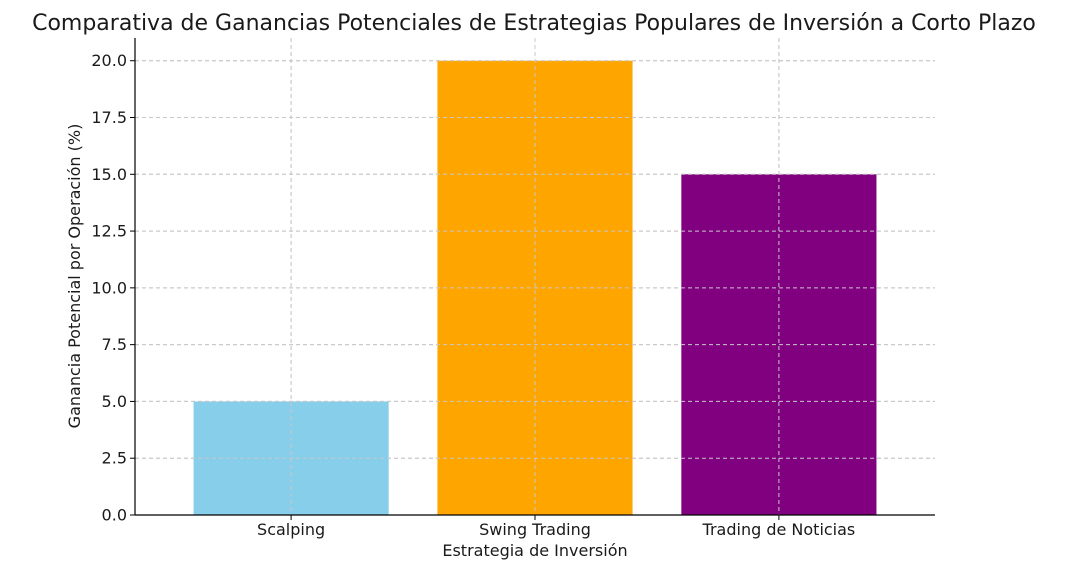 This screenshot has height=571, width=1069. I want to click on x-tick-label: Trading de Noticias, so click(779, 529).